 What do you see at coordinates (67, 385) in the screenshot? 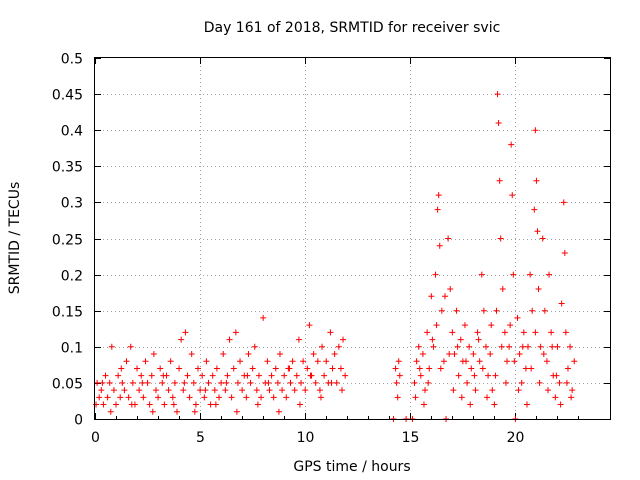
I see `y-tick-label: 0.05` at bounding box center [67, 385].